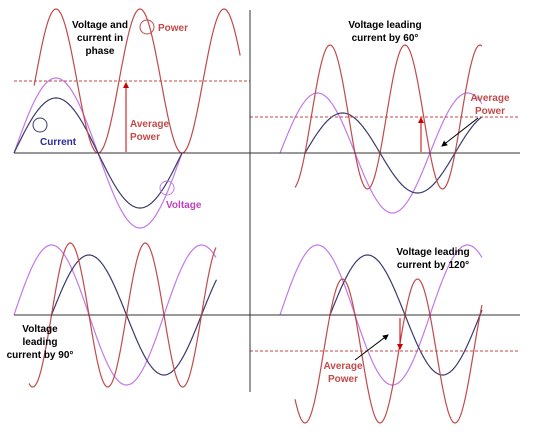 The height and width of the screenshot is (439, 540). Describe the element at coordinates (39, 342) in the screenshot. I see `caption-line: leading` at that location.